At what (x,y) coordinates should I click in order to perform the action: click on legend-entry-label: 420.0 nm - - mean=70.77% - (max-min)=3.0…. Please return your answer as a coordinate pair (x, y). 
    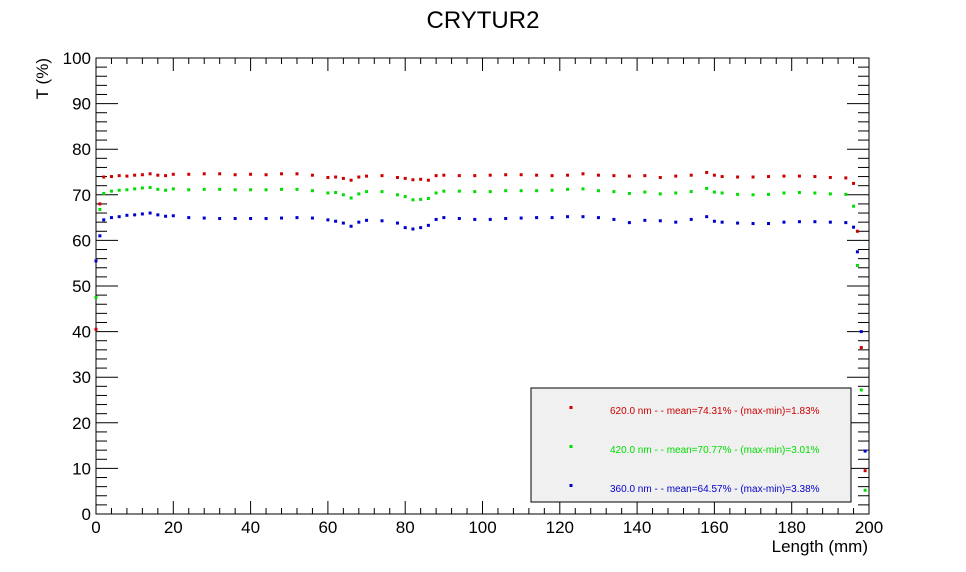
    Looking at the image, I should click on (715, 450).